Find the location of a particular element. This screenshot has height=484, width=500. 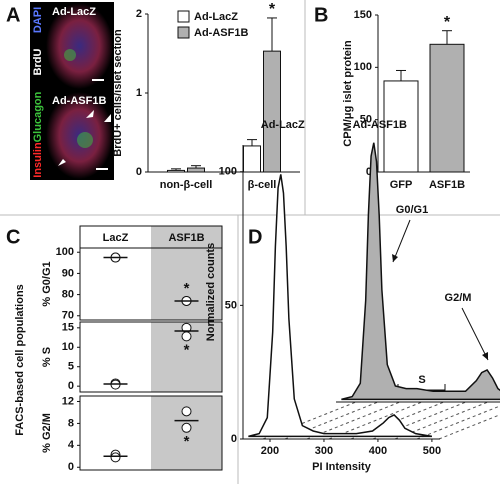

annotation: G0/G1 is located at coordinates (412, 210).